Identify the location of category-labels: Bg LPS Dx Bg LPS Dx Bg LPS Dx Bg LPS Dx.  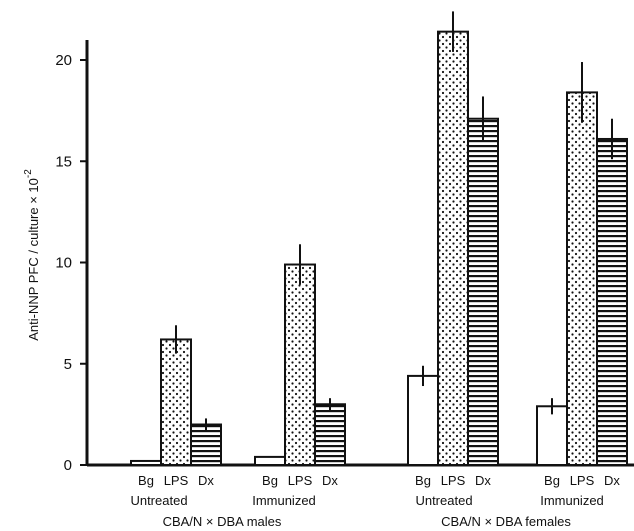
(379, 480).